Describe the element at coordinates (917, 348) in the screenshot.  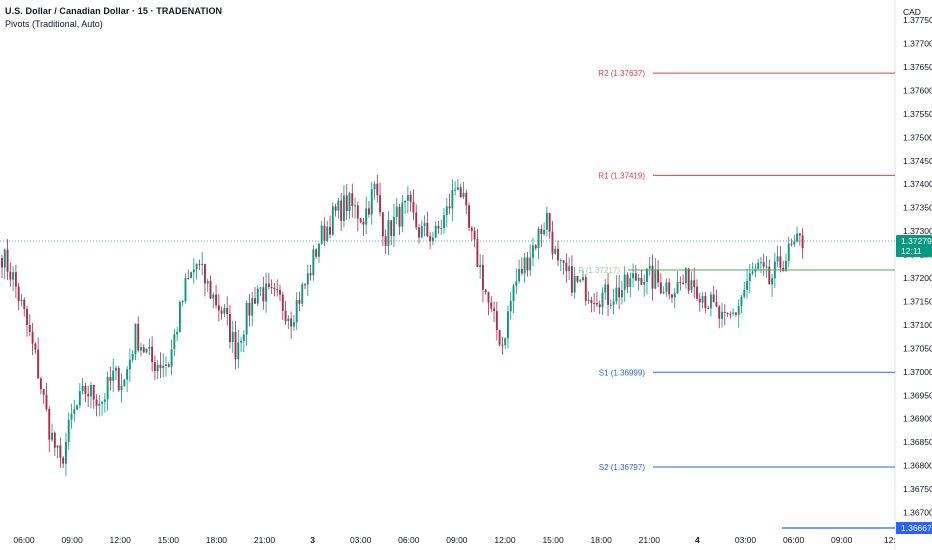
I see `price-tick-label: 1.37050` at that location.